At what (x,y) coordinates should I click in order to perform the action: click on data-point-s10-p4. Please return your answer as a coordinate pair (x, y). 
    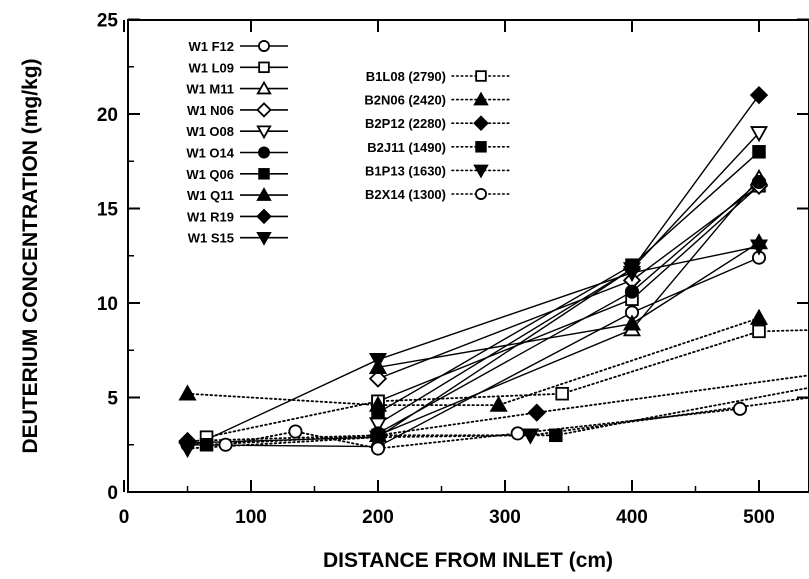
    Looking at the image, I should click on (759, 247).